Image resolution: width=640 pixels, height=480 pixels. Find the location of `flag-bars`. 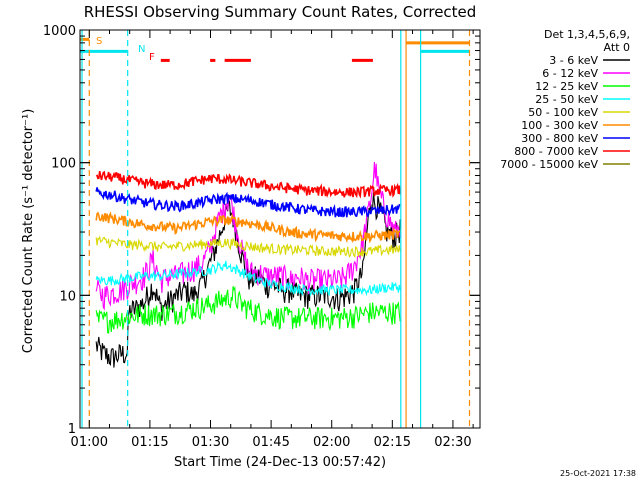

flag-bars is located at coordinates (275, 49).